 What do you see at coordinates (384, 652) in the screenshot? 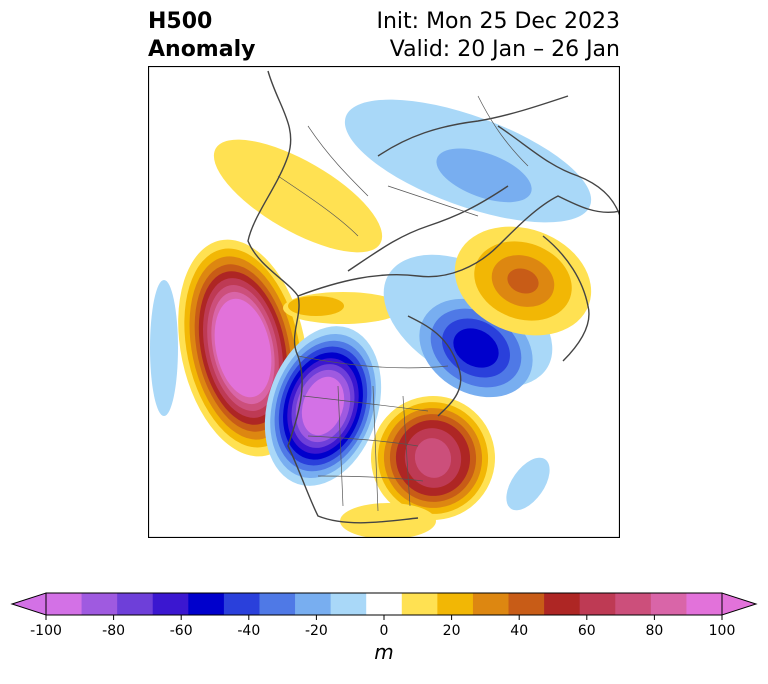
I see `colorbar-unit-label: m` at bounding box center [384, 652].